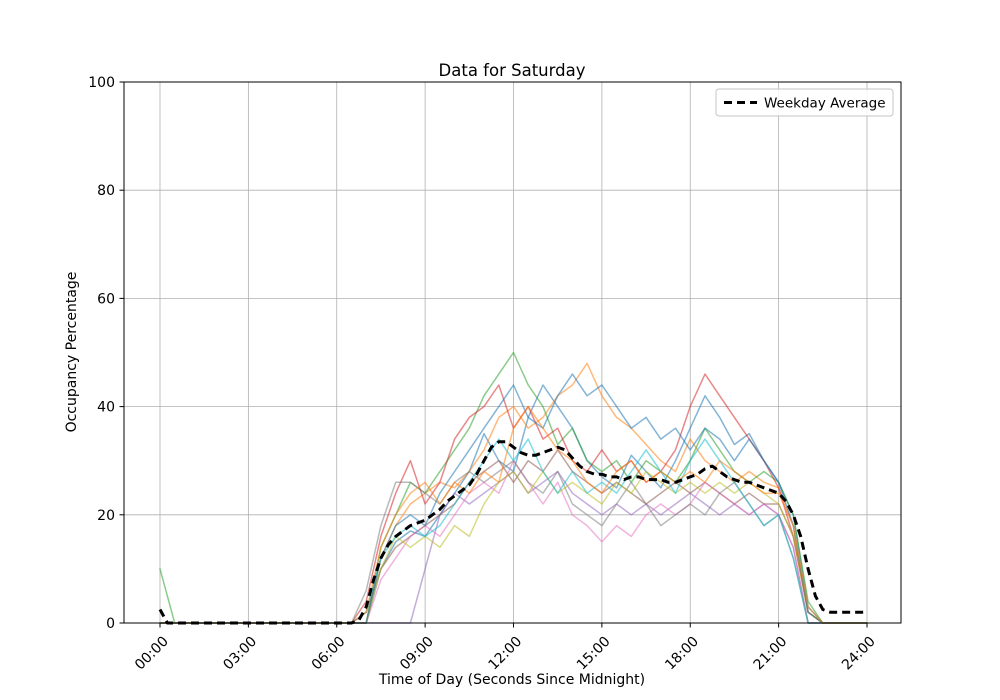 The width and height of the screenshot is (1000, 700). What do you see at coordinates (594, 654) in the screenshot?
I see `x-tick-label: 15:00` at bounding box center [594, 654].